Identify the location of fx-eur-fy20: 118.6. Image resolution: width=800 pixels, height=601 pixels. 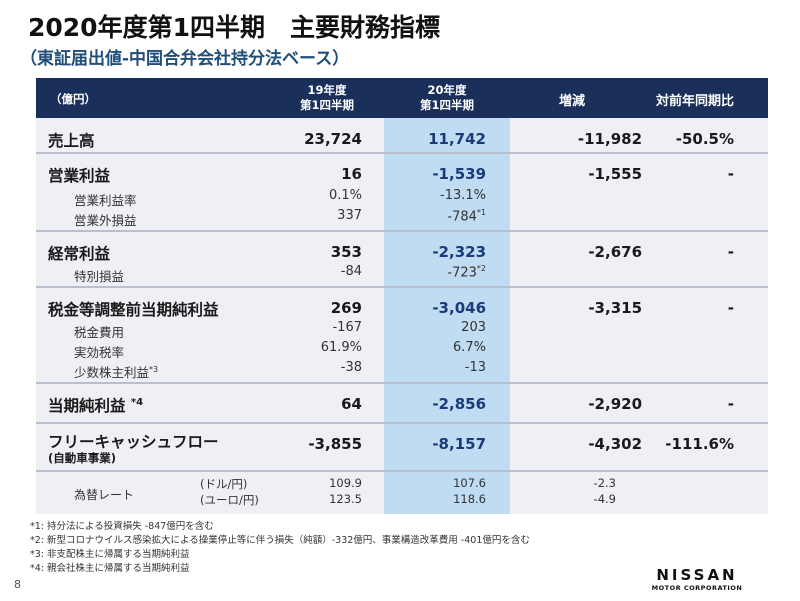
(469, 499).